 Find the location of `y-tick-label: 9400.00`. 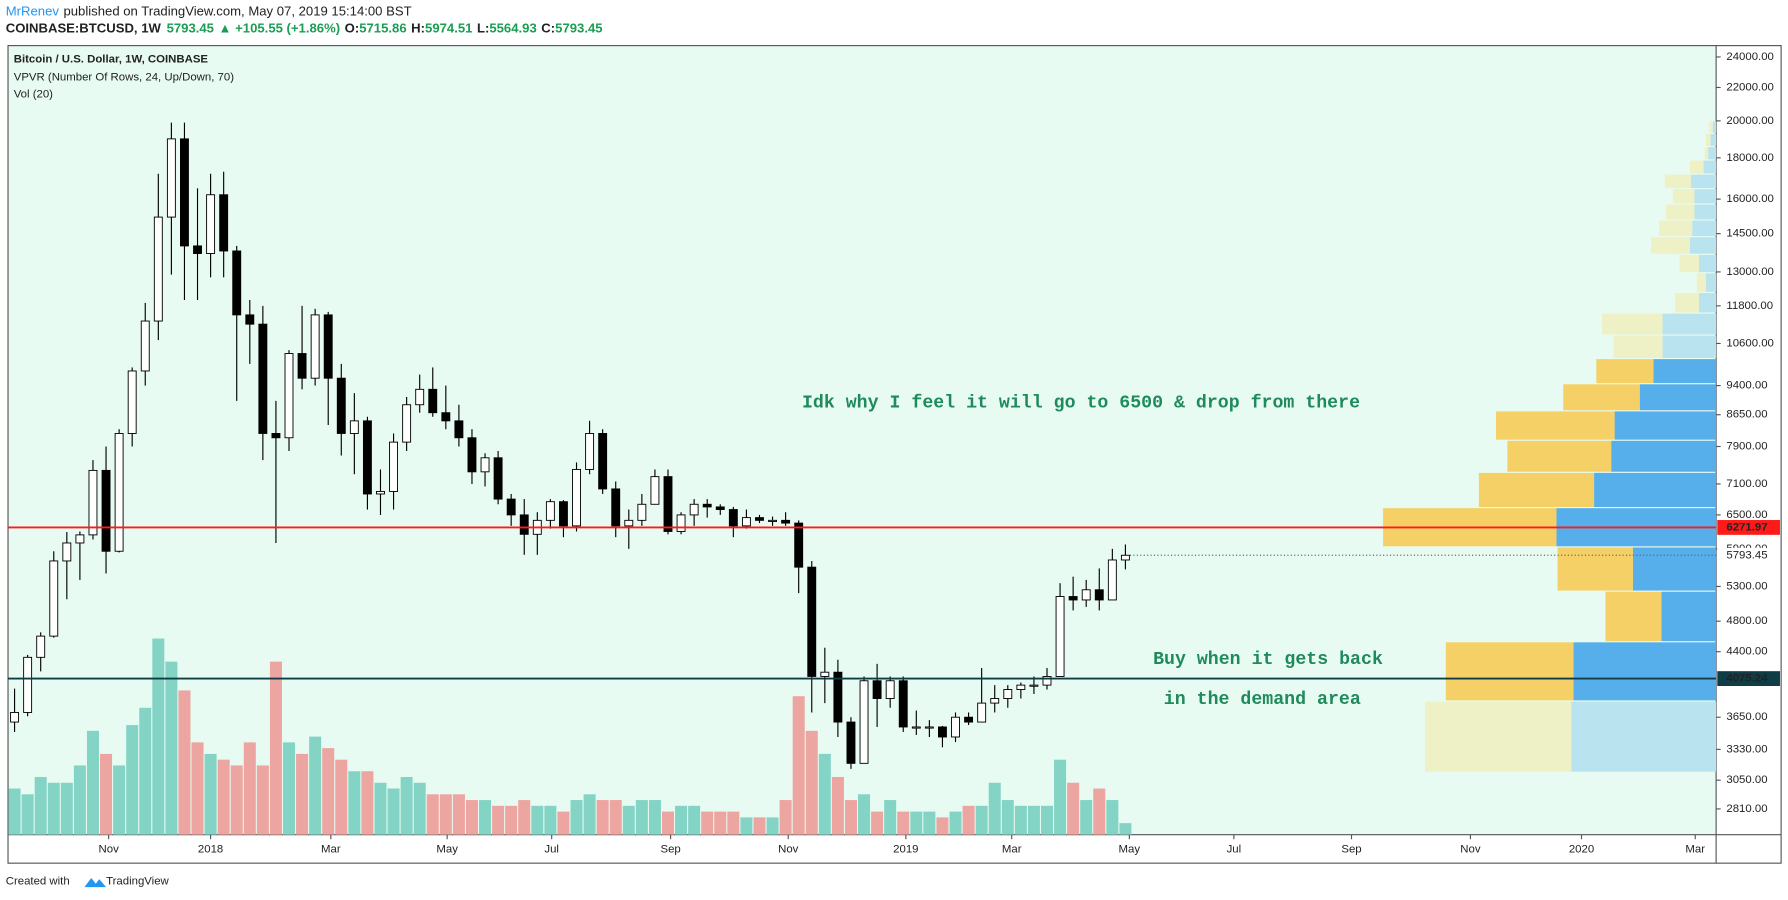

y-tick-label: 9400.00 is located at coordinates (1746, 386).